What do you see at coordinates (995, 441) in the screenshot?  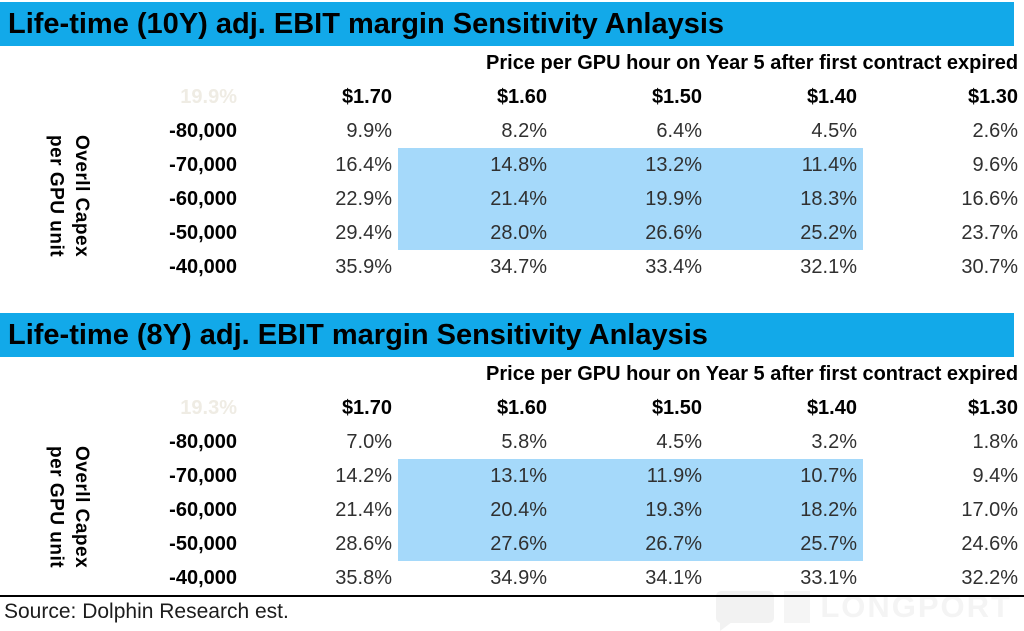 I see `margin-cell: 1.8%` at bounding box center [995, 441].